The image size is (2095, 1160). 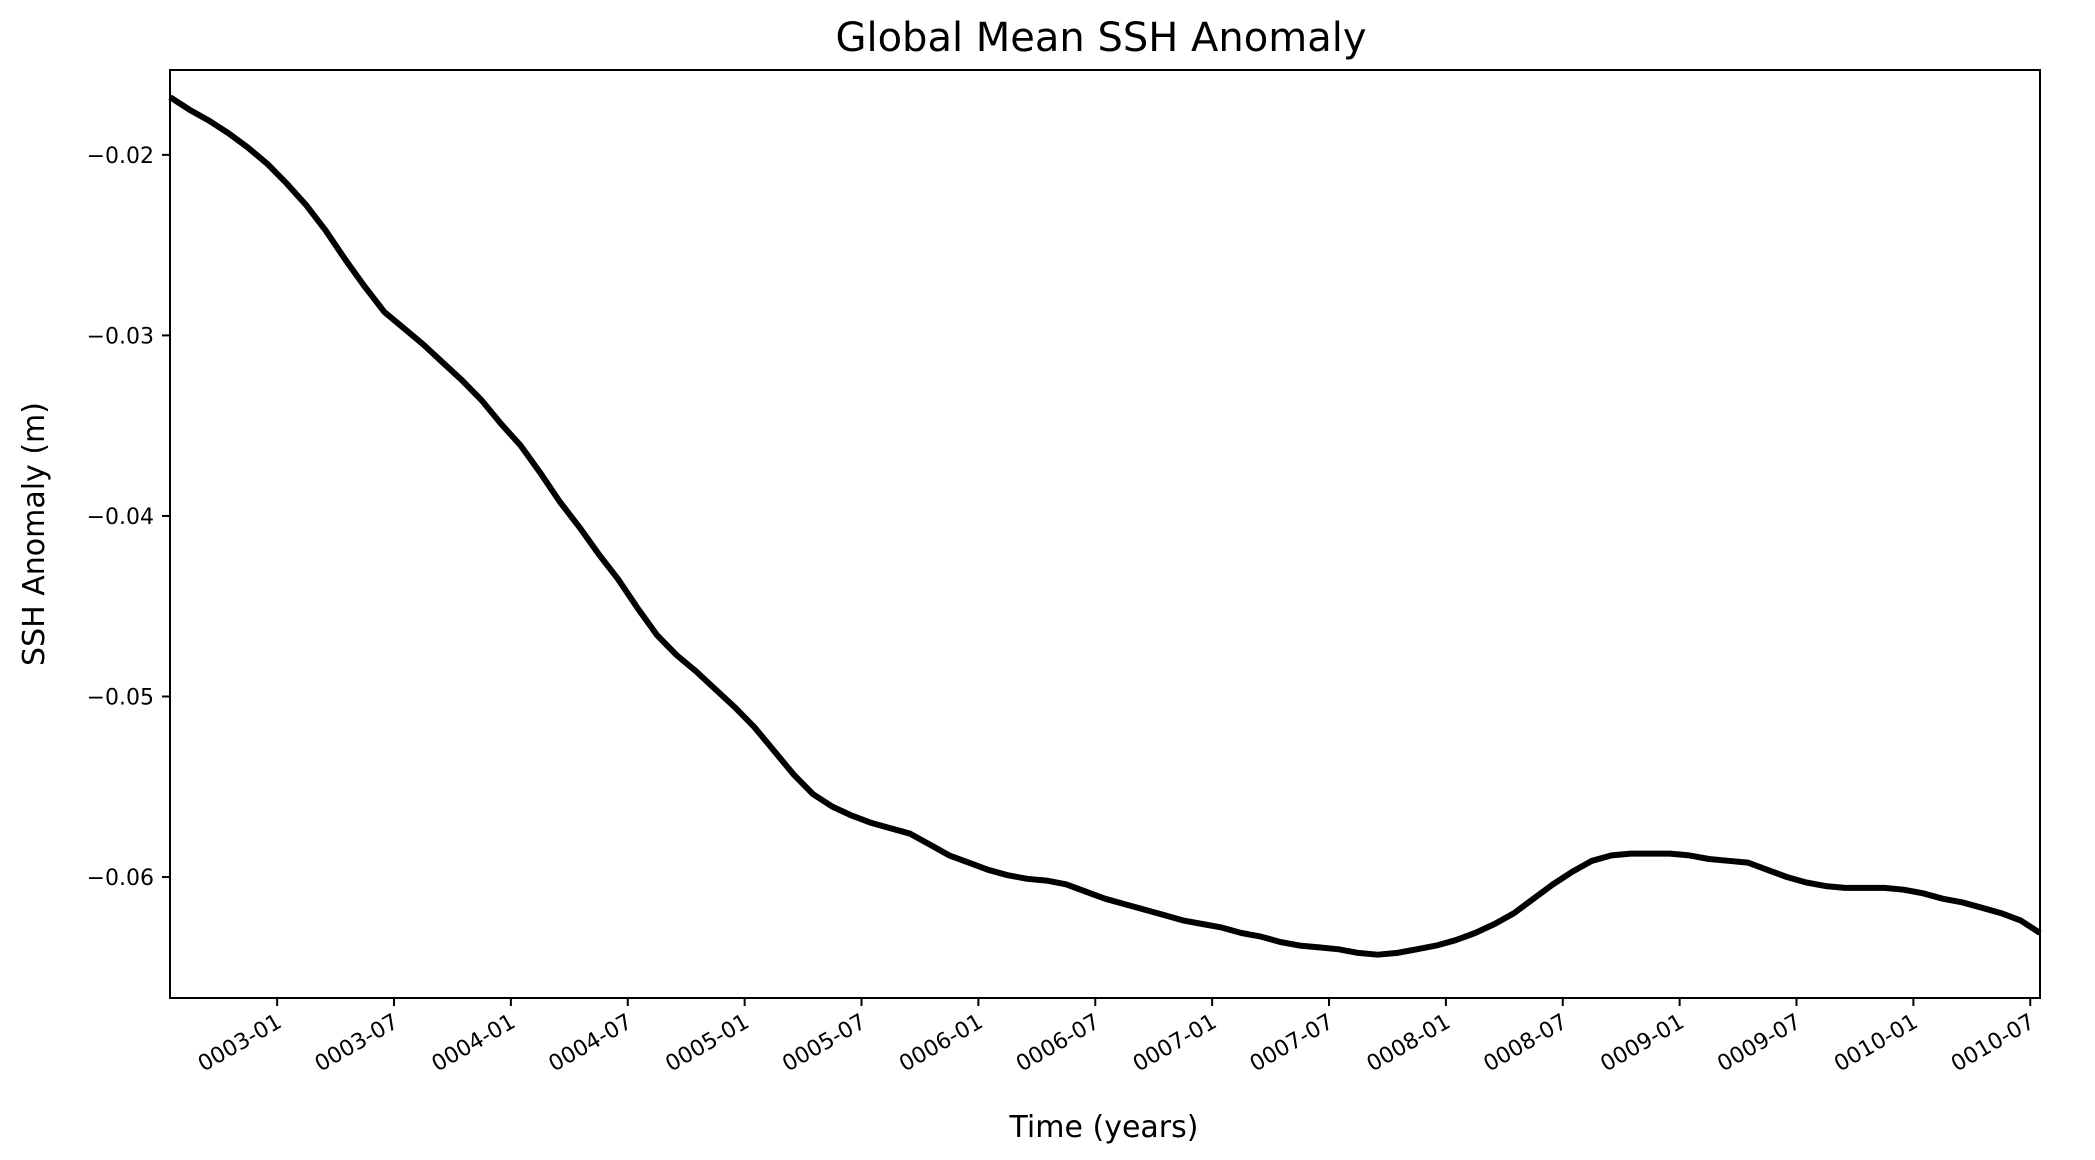 What do you see at coordinates (120, 156) in the screenshot?
I see `y-tick-label: −0.02` at bounding box center [120, 156].